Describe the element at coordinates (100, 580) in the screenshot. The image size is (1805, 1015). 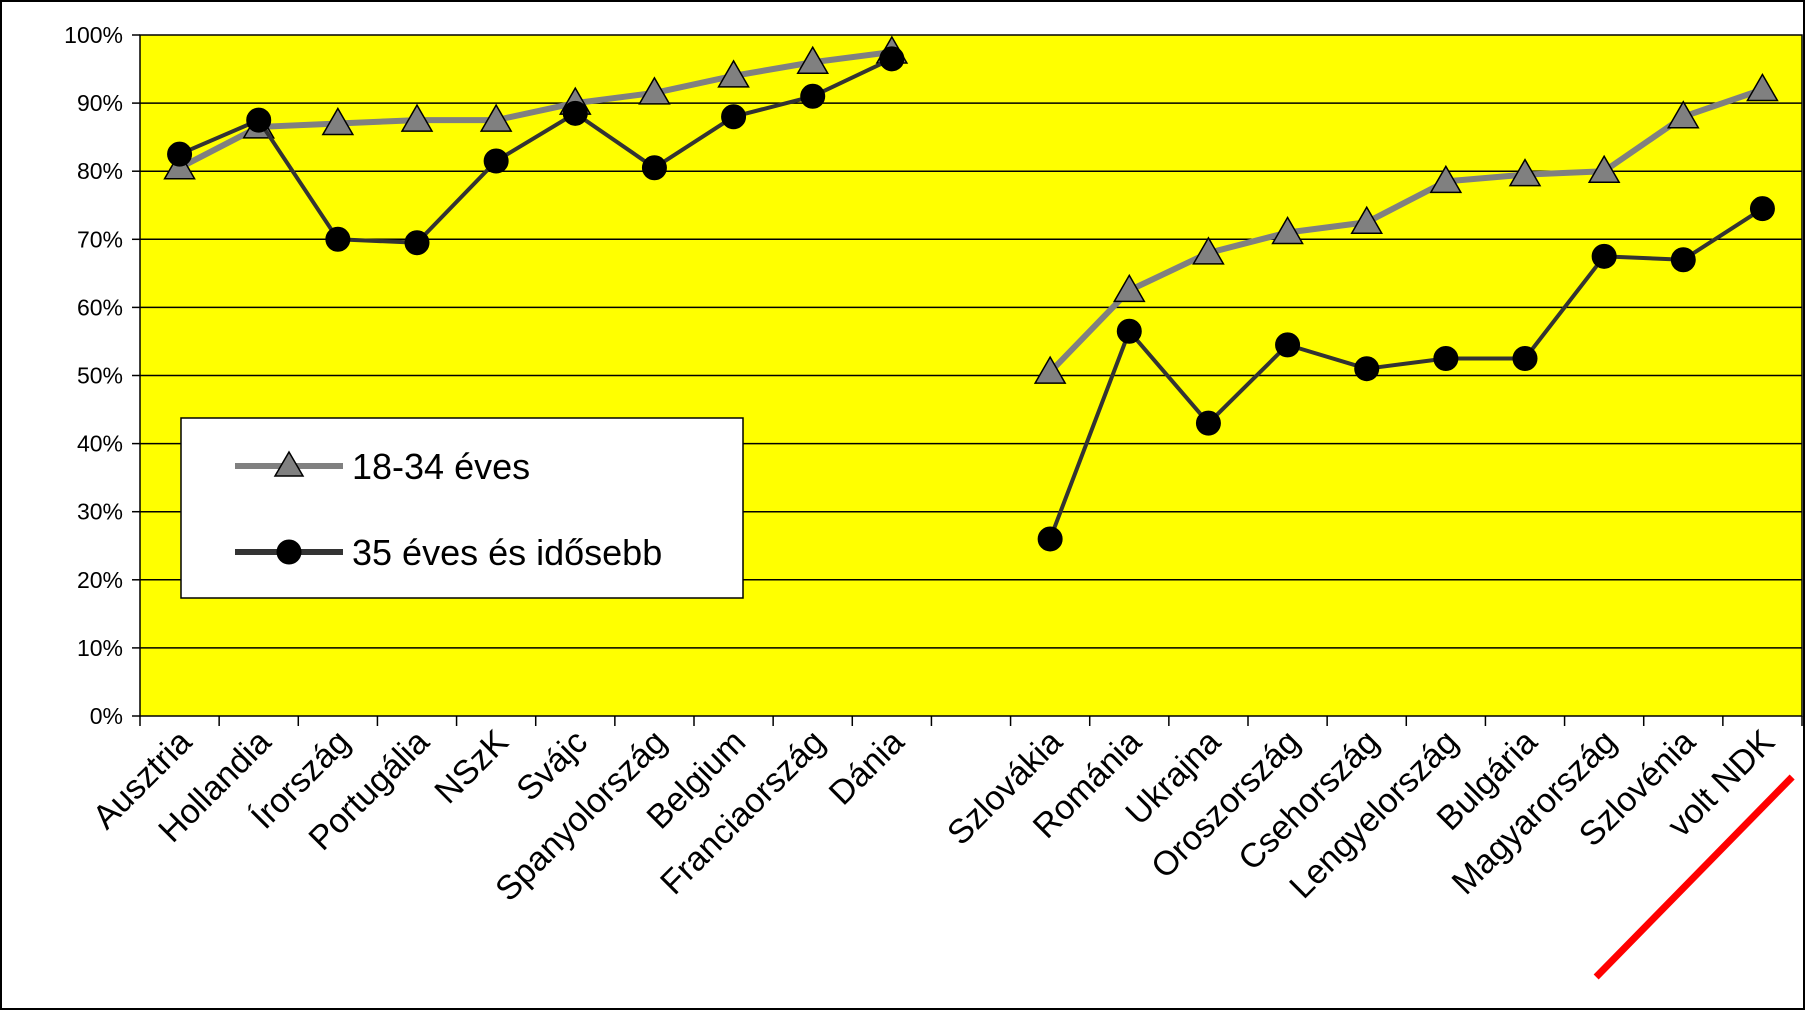
I see `y-tick-label: 20%` at that location.